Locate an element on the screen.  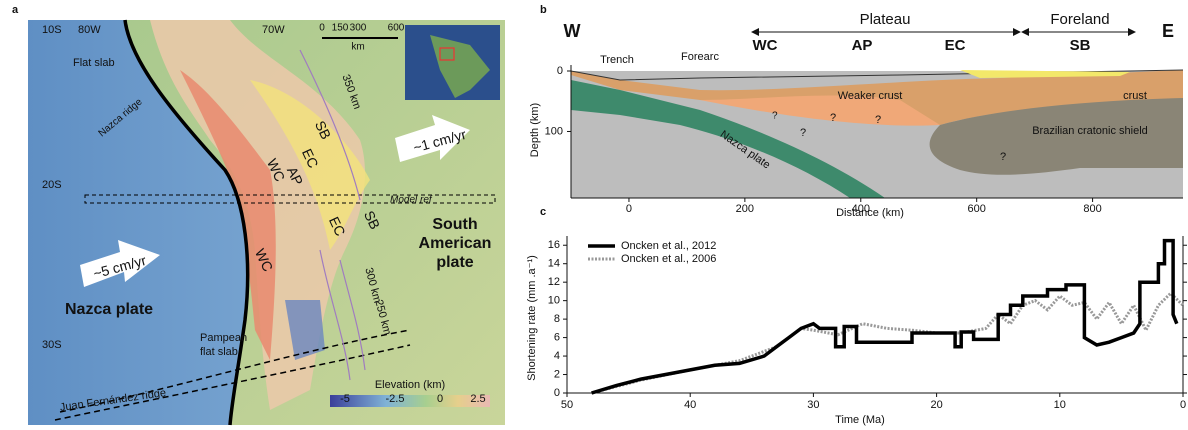
region-label: Foreland is located at coordinates (1079, 19).